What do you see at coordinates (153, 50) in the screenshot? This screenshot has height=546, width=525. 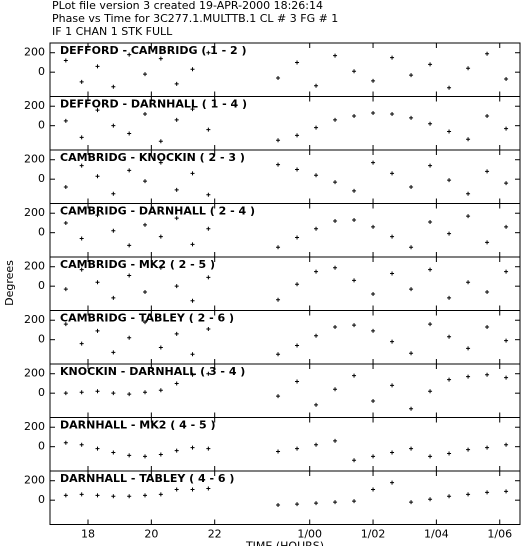 I see `panel-title: DEFFORD - CAMBRIDG ( 1 - 2 )` at bounding box center [153, 50].